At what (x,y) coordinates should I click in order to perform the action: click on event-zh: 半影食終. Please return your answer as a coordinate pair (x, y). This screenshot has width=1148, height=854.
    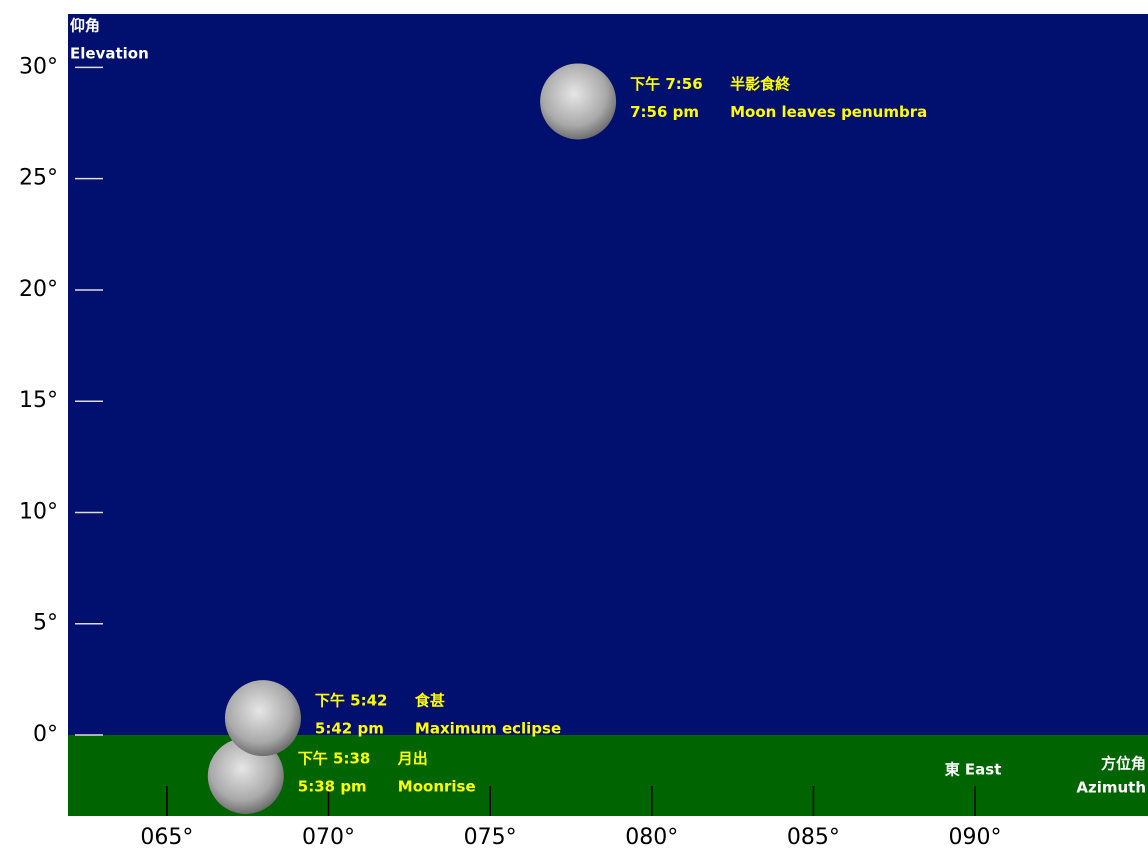
    Looking at the image, I should click on (760, 84).